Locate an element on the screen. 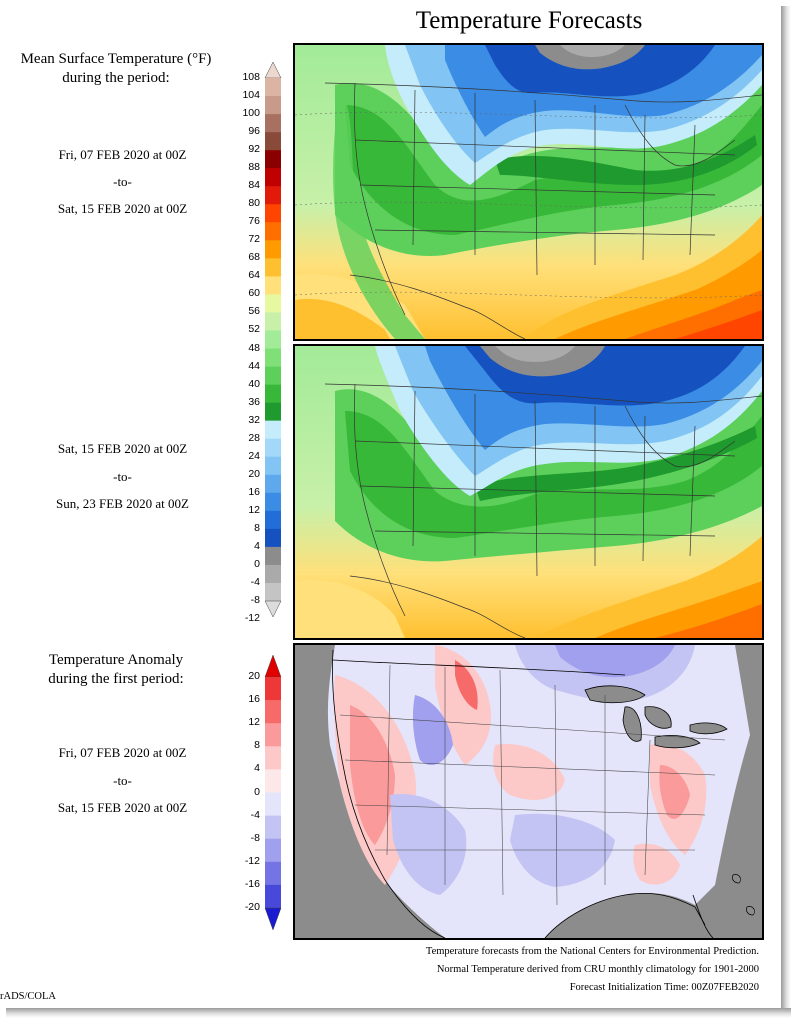 This screenshot has height=1024, width=799. colorbar-tick-label: 36 is located at coordinates (254, 401).